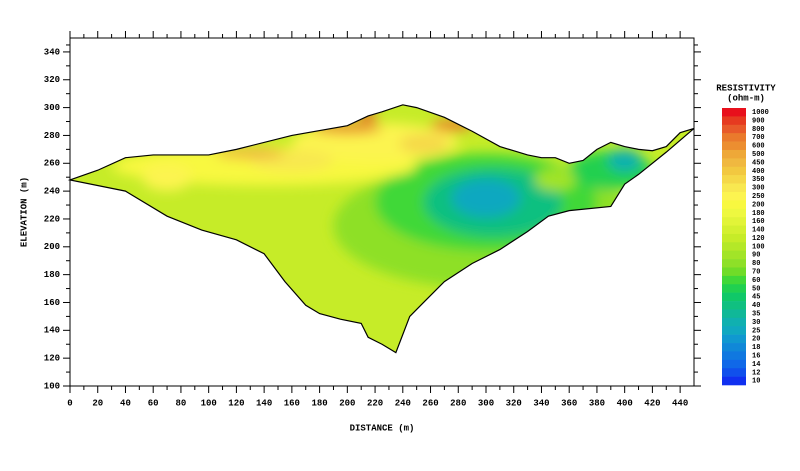 The height and width of the screenshot is (471, 800). Describe the element at coordinates (756, 264) in the screenshot. I see `legend-label: 80` at that location.